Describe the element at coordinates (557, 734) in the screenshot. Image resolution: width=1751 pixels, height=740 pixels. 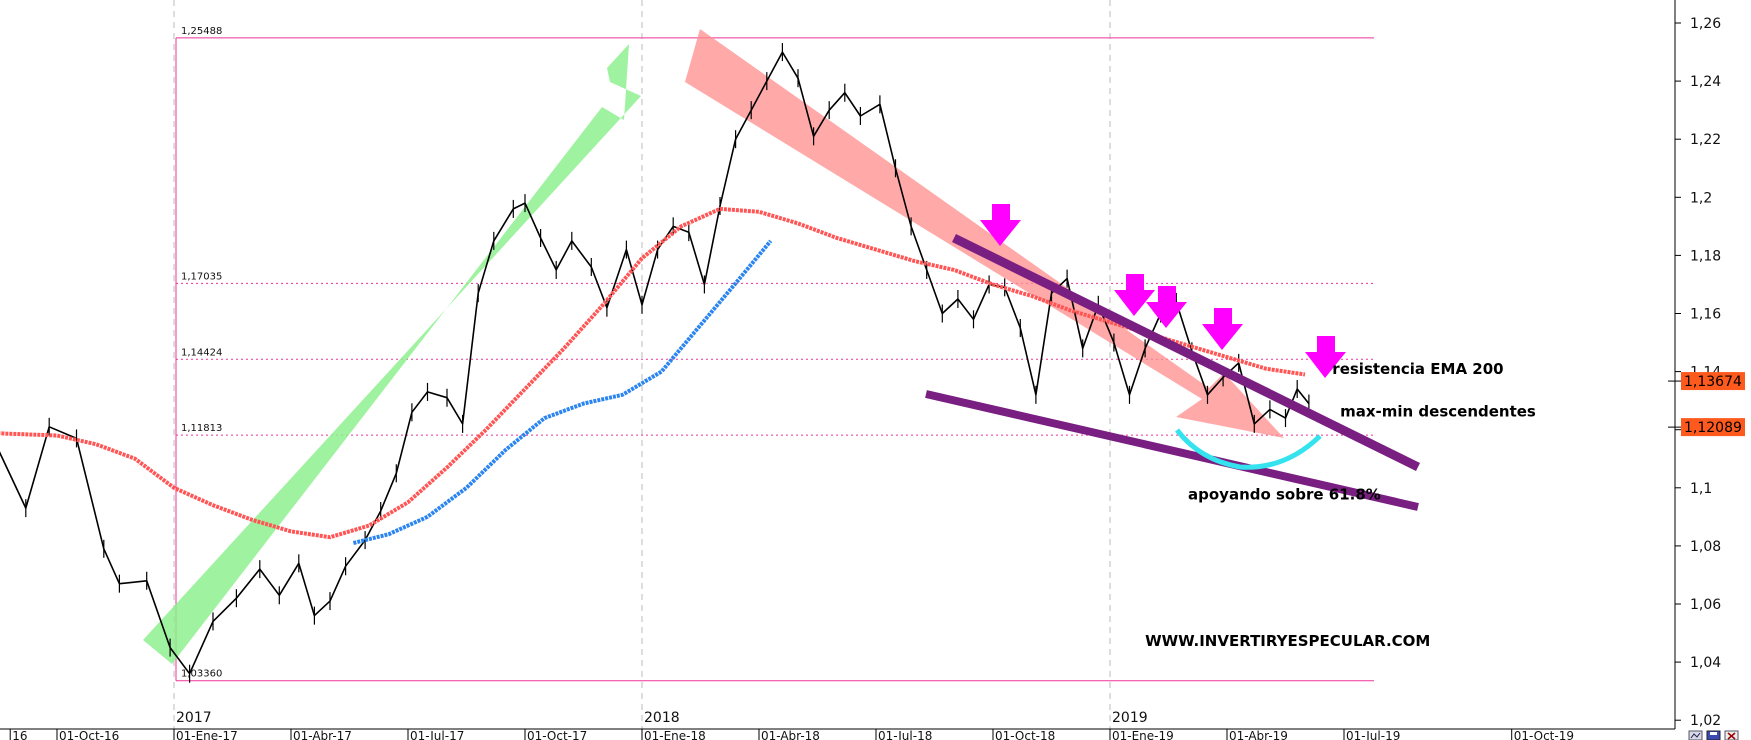
I see `x-tick-label: 01-Oct-17` at that location.